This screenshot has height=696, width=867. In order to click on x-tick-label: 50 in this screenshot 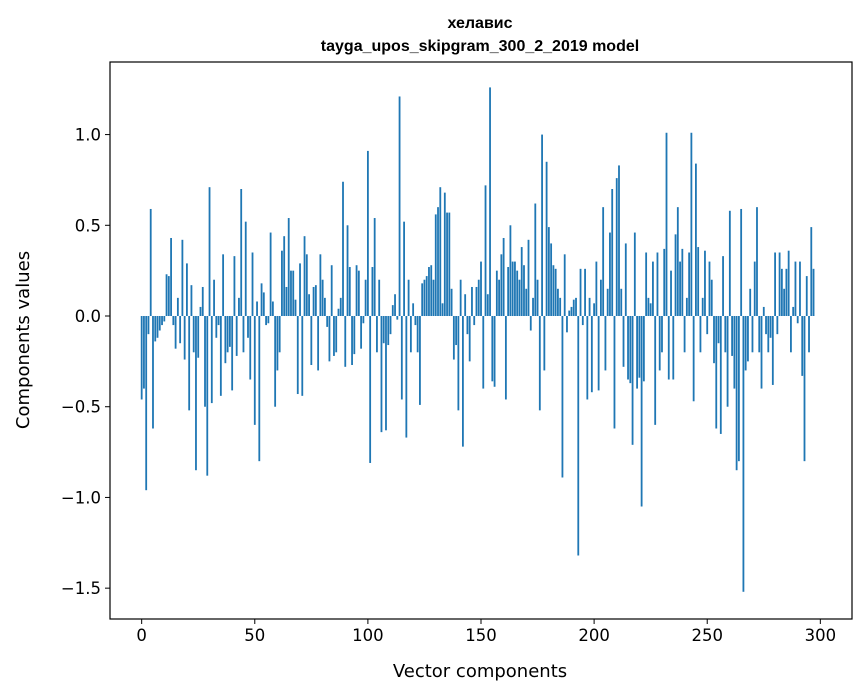, I will do `click(254, 635)`.